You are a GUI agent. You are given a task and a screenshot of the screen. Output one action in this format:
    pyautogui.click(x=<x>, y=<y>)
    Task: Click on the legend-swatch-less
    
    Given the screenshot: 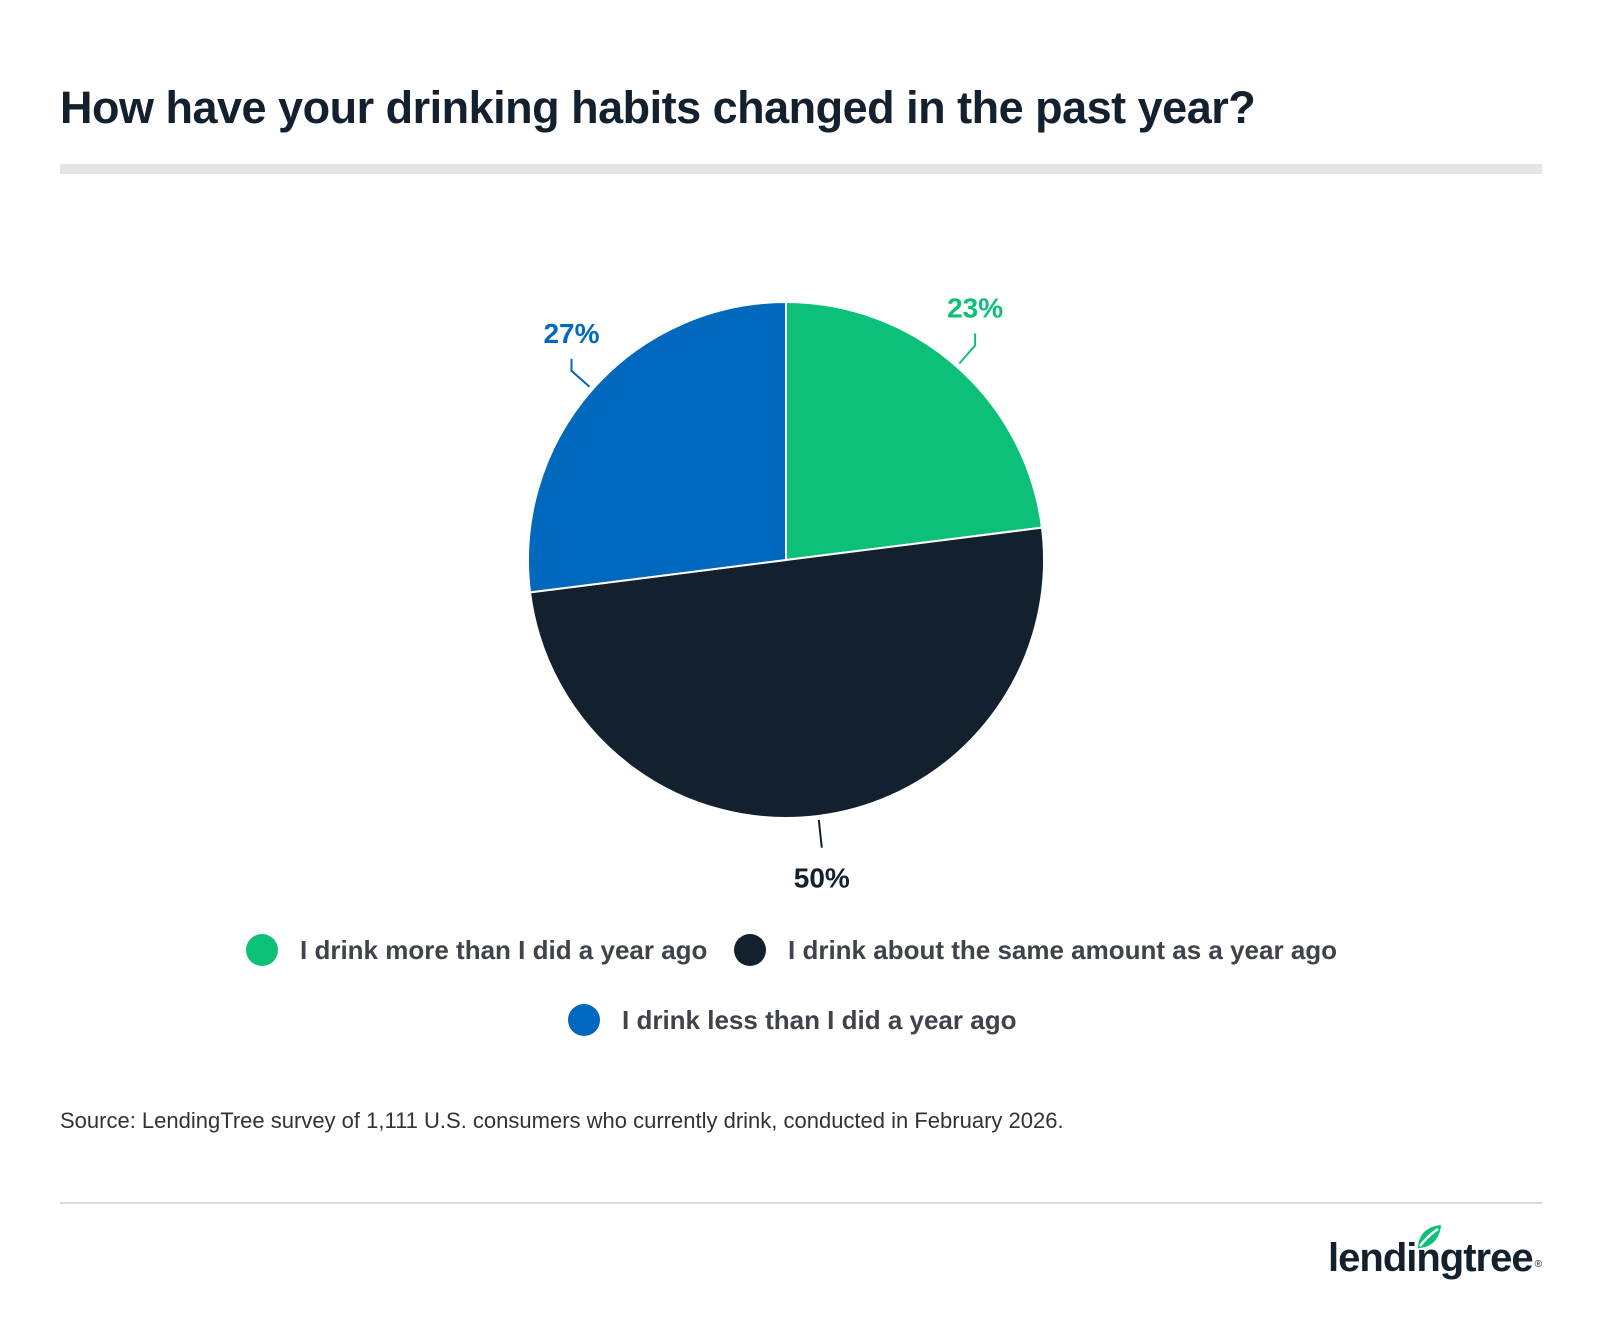 What is the action you would take?
    pyautogui.click(x=584, y=1020)
    